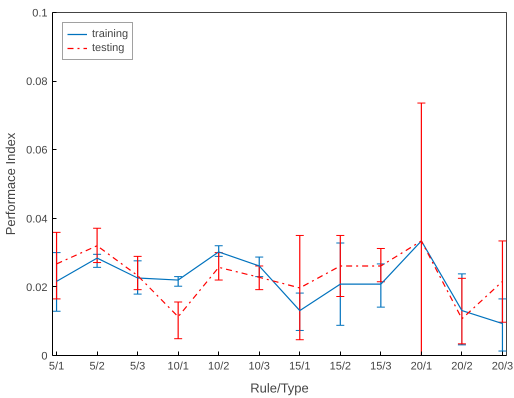 This screenshot has height=398, width=514. Describe the element at coordinates (178, 366) in the screenshot. I see `x-tick-label: 10/1` at that location.